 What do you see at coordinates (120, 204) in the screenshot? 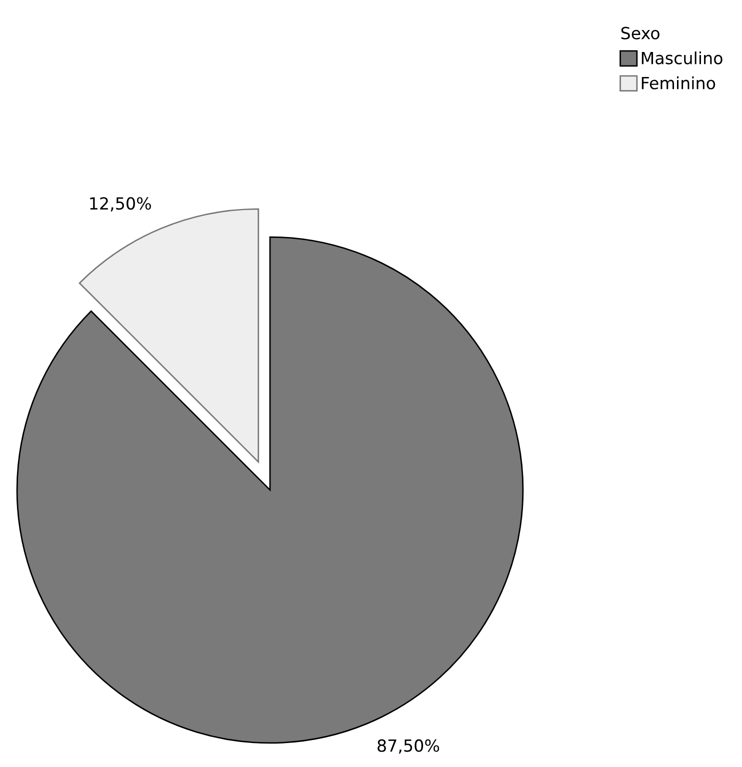
I see `data-label: 12,50%` at bounding box center [120, 204].